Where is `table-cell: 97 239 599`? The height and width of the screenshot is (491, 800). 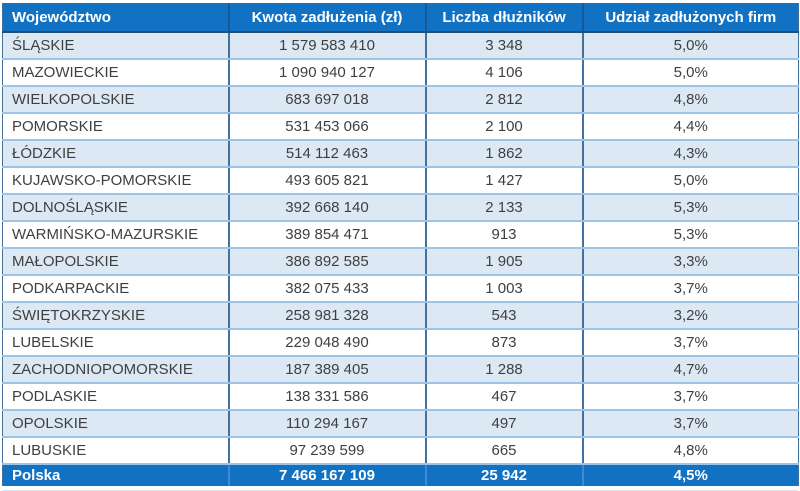
table-cell: 97 239 599 is located at coordinates (327, 450).